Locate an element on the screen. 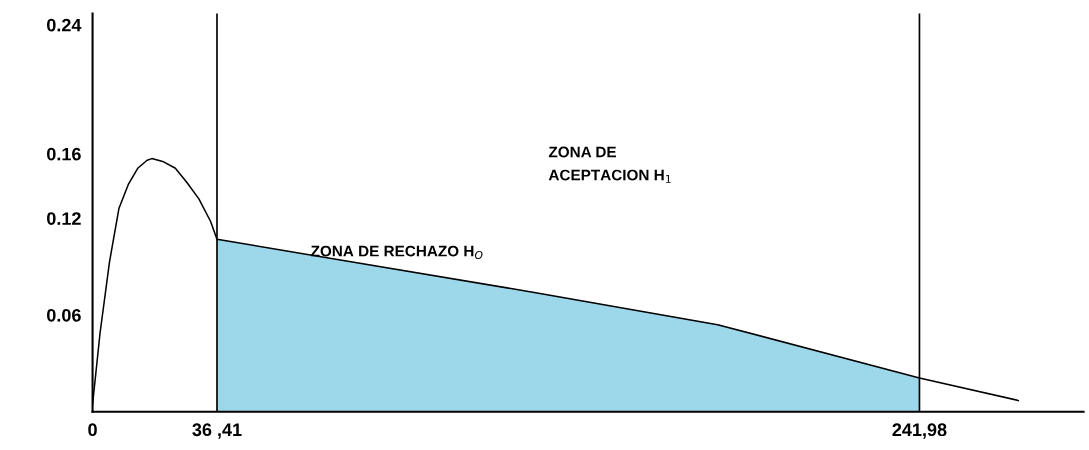 This screenshot has height=450, width=1089. y-tick-label: 0.16 is located at coordinates (64, 154).